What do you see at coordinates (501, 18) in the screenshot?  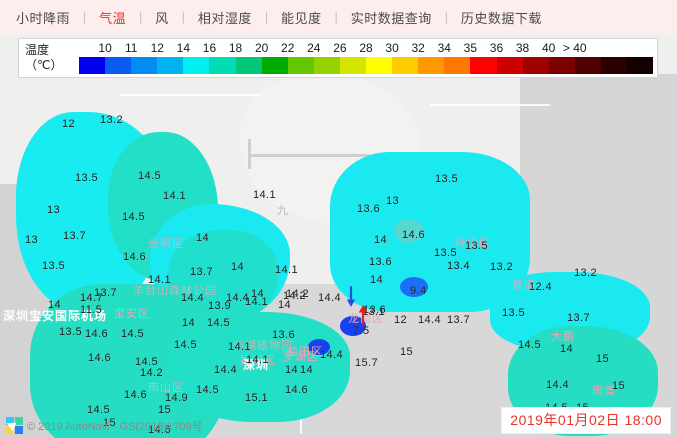 I see `nav-item-history-download: 历史数据下载` at bounding box center [501, 18].